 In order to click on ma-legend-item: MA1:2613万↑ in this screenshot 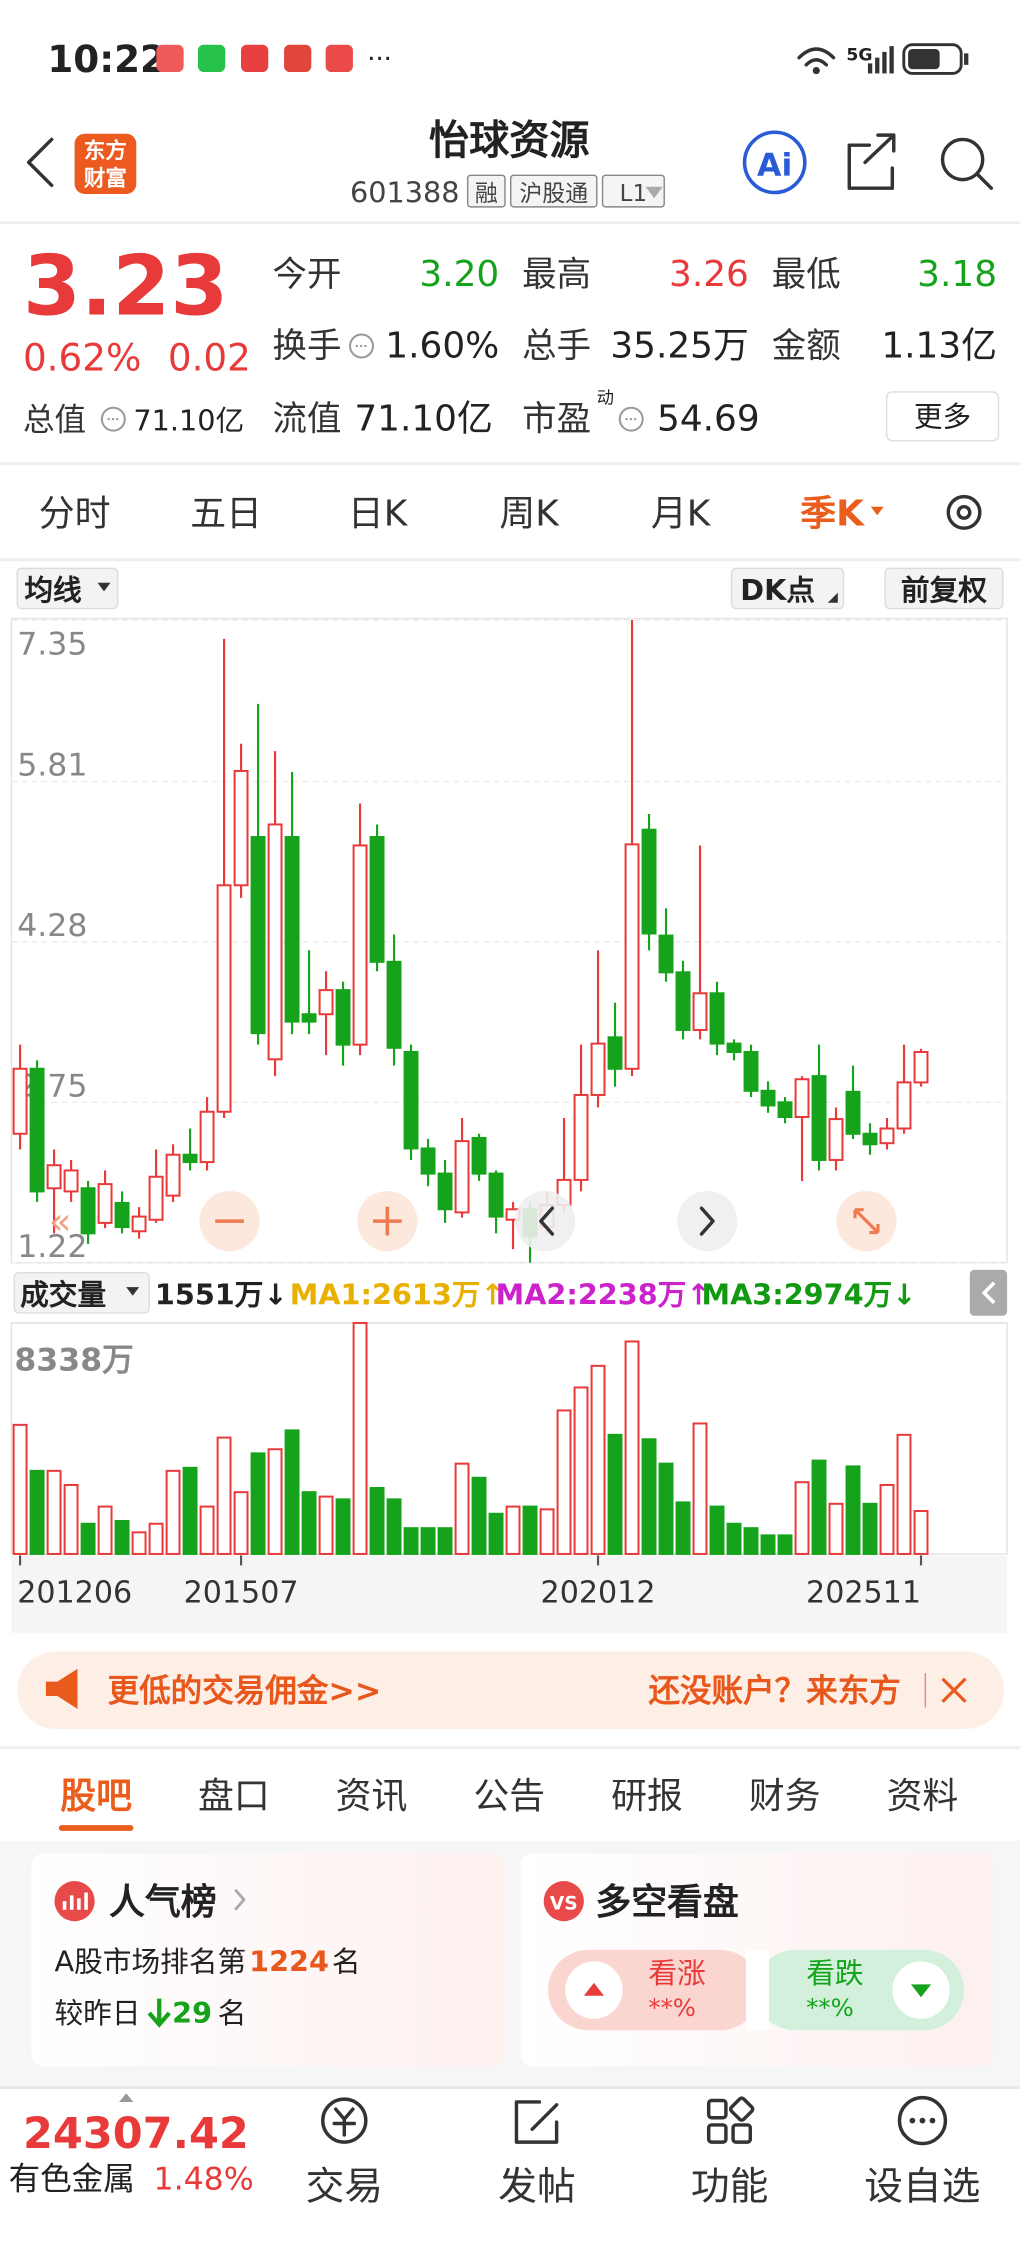, I will do `click(397, 1294)`.